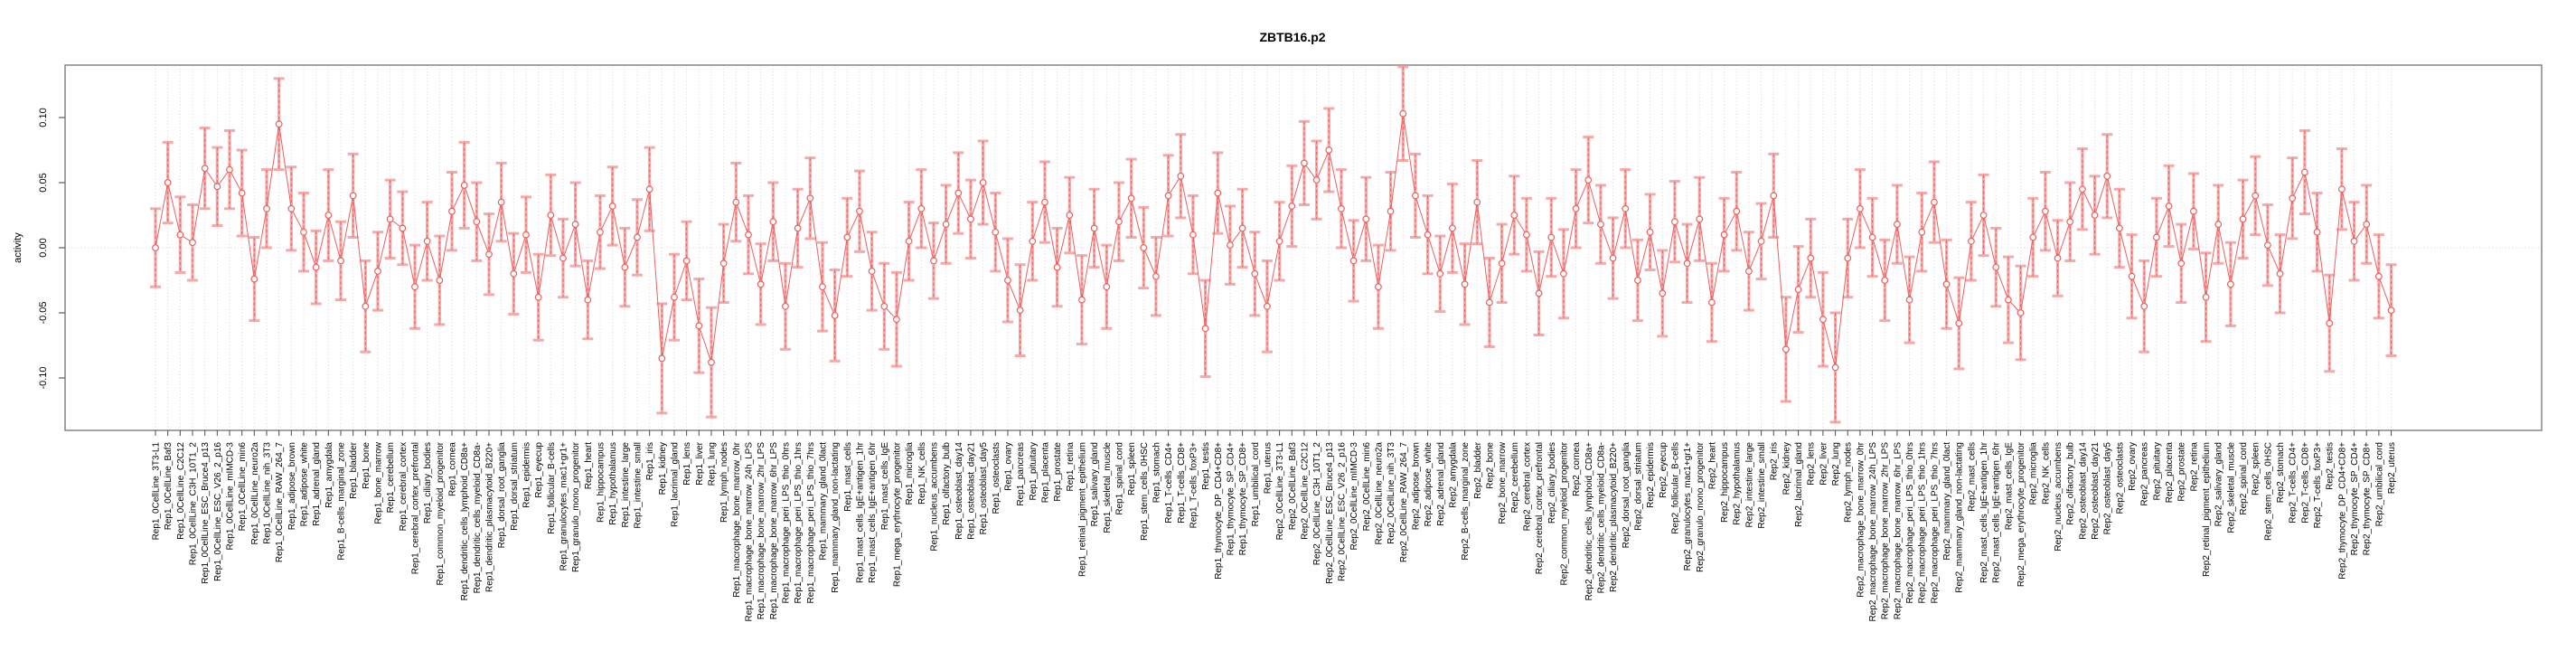 The width and height of the screenshot is (2576, 651). What do you see at coordinates (2096, 491) in the screenshot?
I see `x-tick-label: Rep2_osteoblast_day21` at bounding box center [2096, 491].